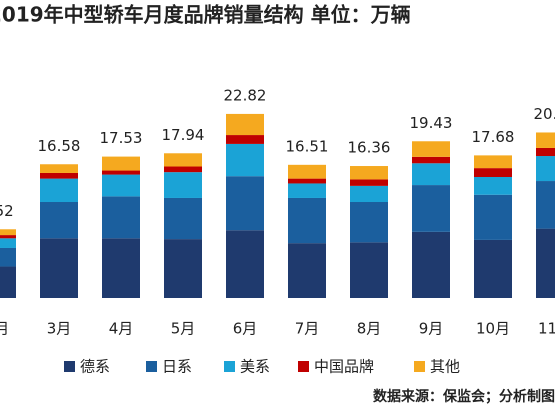  Describe the element at coordinates (431, 123) in the screenshot. I see `total-label: 19.43` at that location.